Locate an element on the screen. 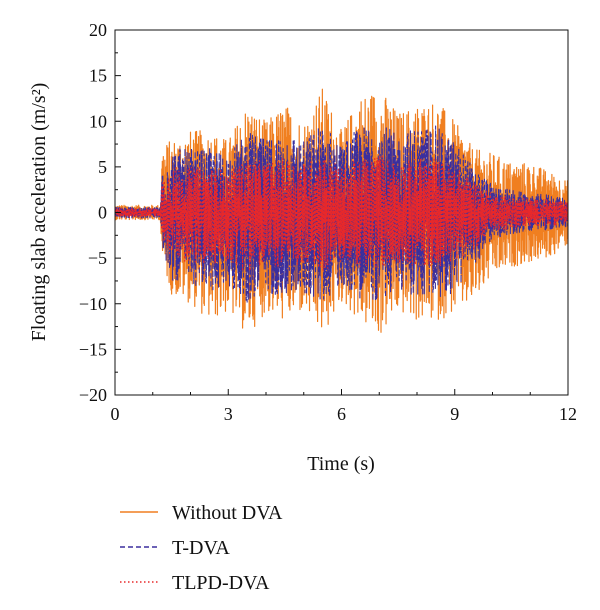  x-tick-label: 6 is located at coordinates (341, 414).